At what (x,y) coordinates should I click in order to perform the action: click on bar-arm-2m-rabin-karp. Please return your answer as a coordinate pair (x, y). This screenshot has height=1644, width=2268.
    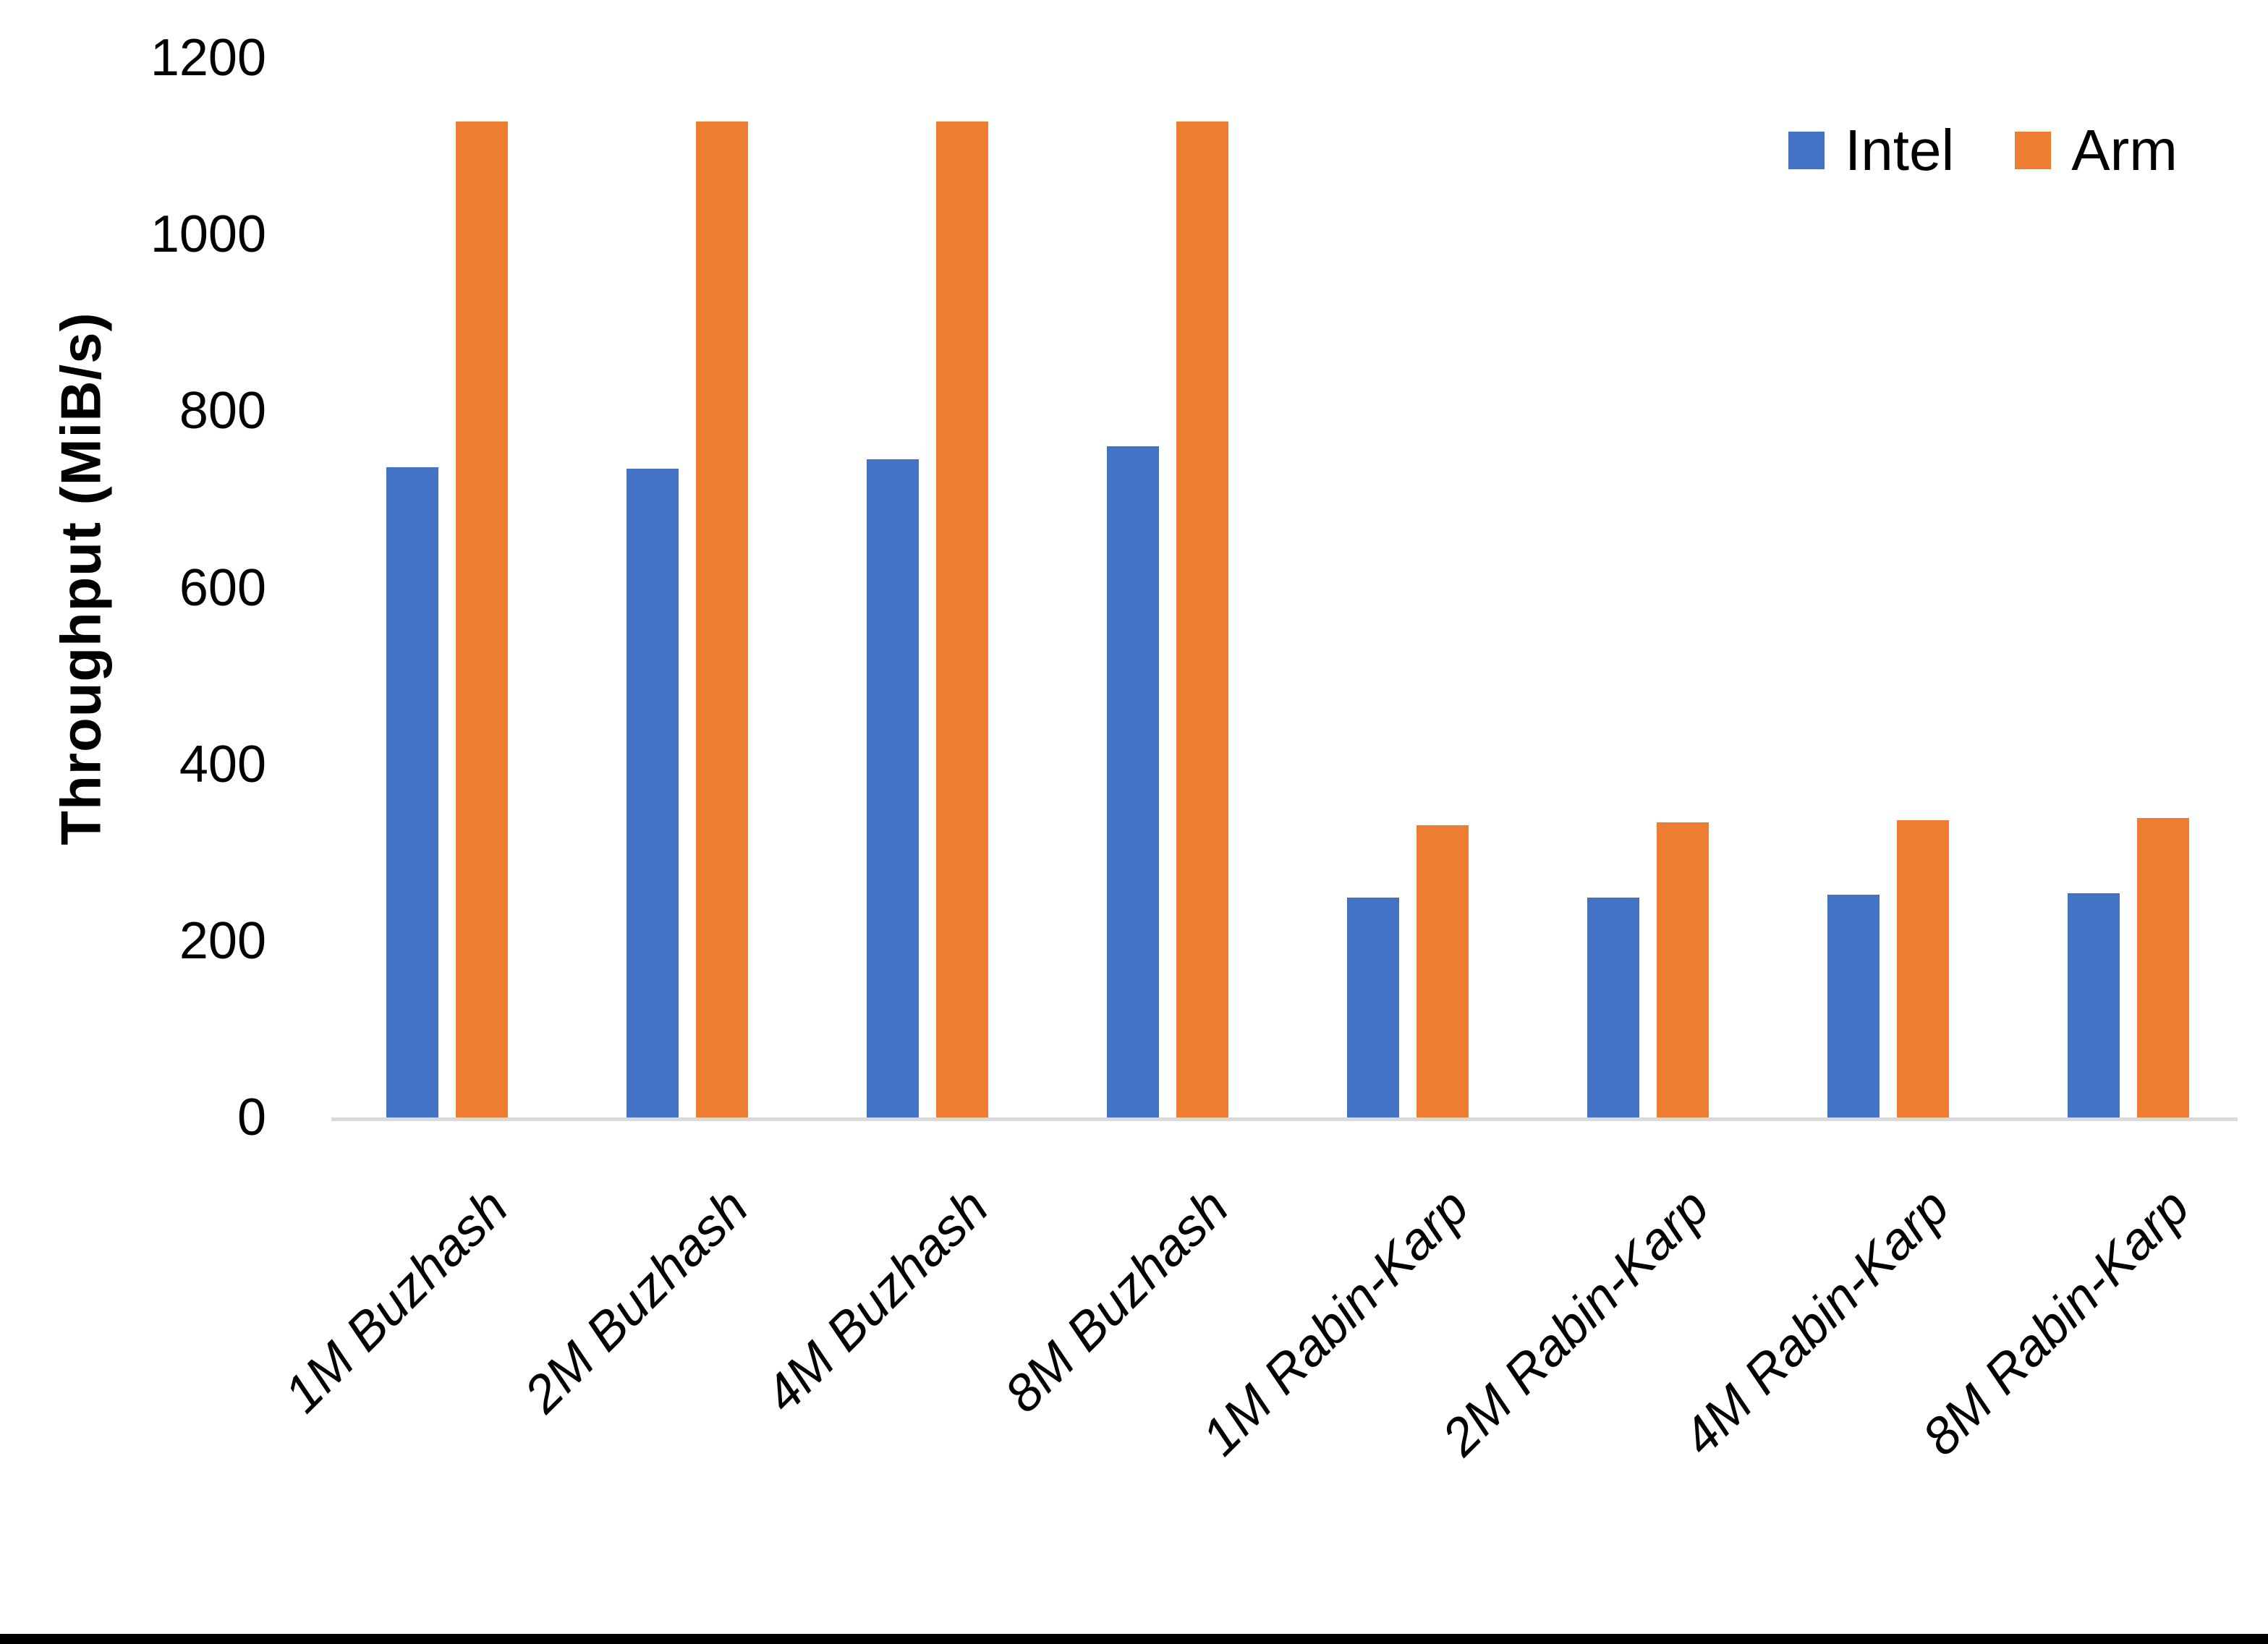
    Looking at the image, I should click on (1683, 969).